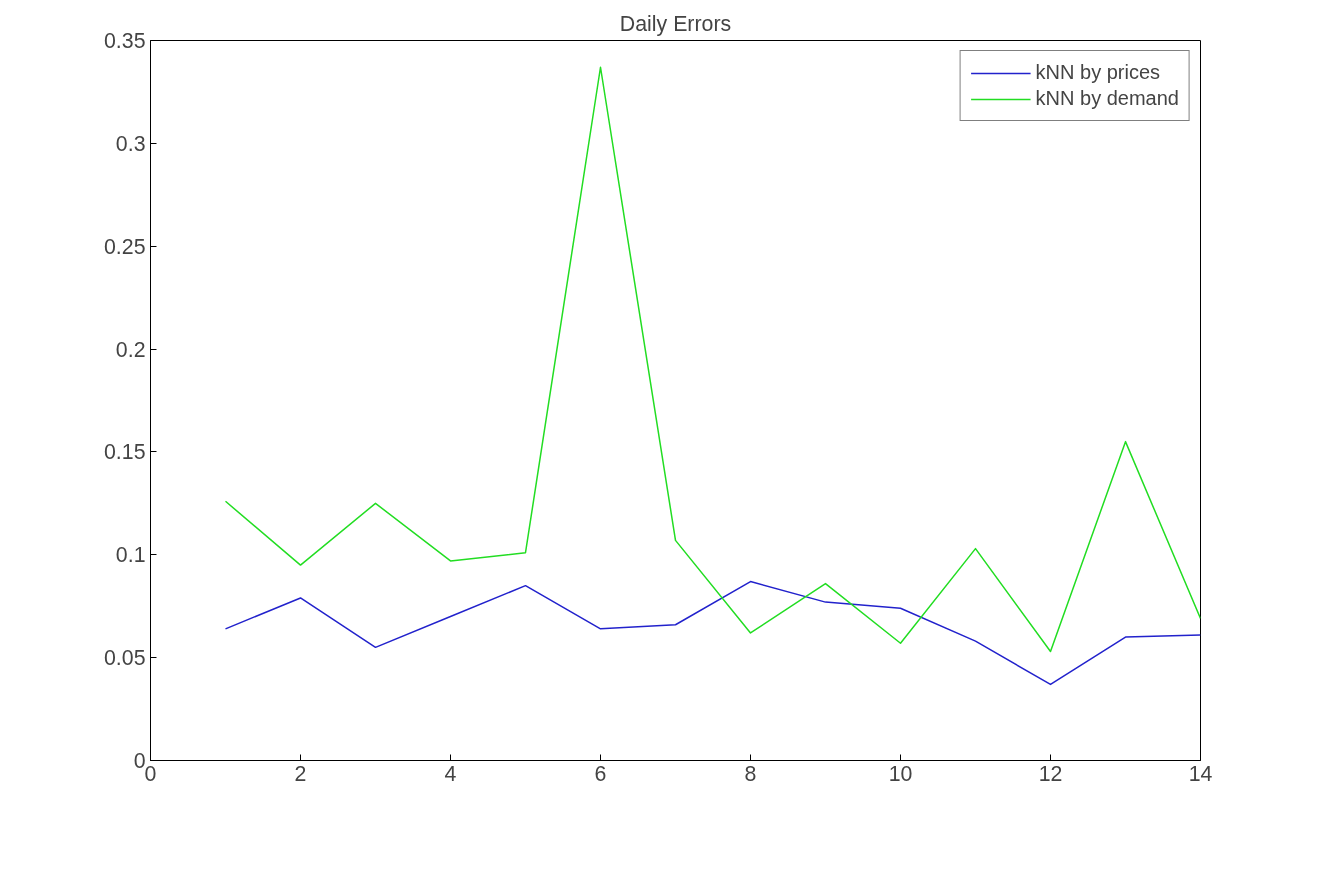 The width and height of the screenshot is (1319, 871). What do you see at coordinates (130, 555) in the screenshot?
I see `y-tick-label: 0.1` at bounding box center [130, 555].